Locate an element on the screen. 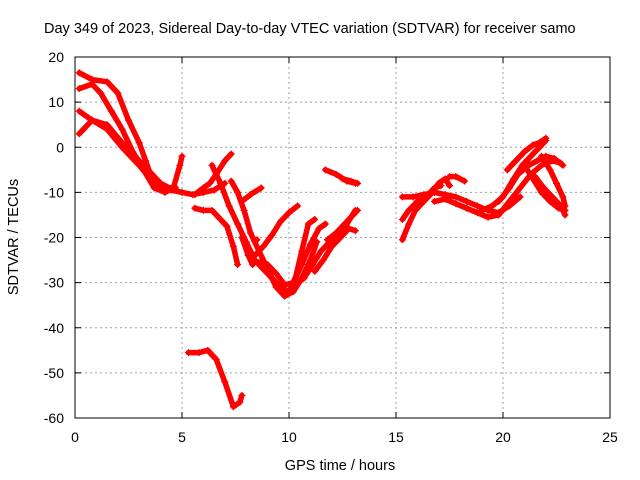 This screenshot has height=480, width=640. y-tick-label: 10 is located at coordinates (56, 102).